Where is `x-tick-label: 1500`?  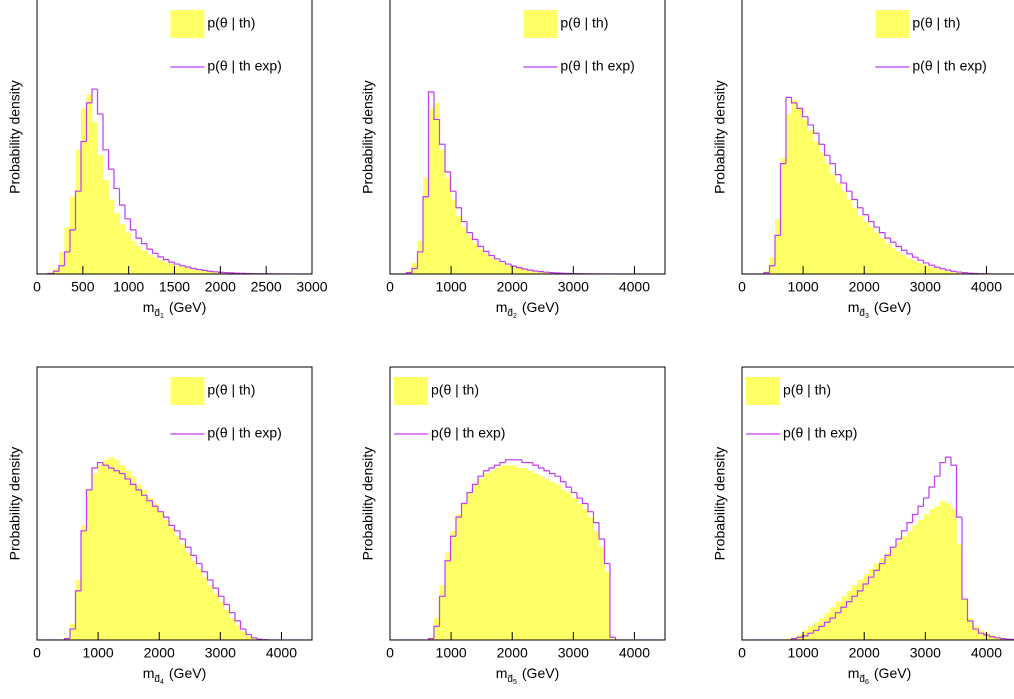
x-tick-label: 1500 is located at coordinates (174, 287).